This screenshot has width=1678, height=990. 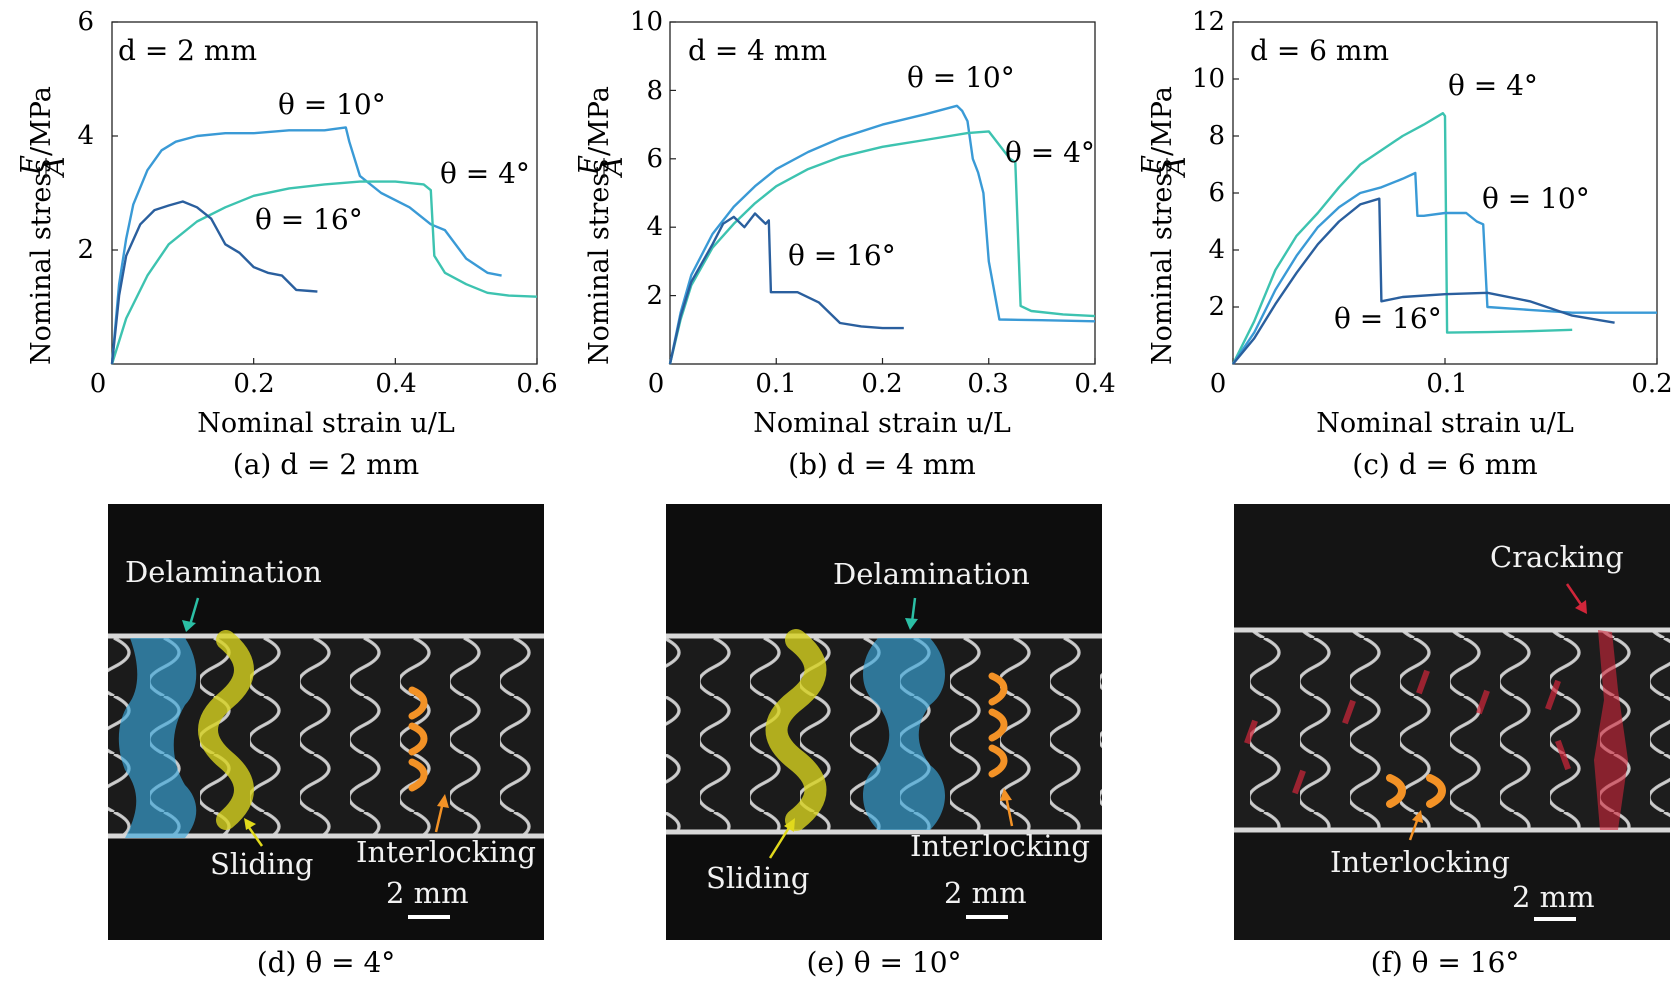 What do you see at coordinates (1553, 897) in the screenshot?
I see `scale-bar-label-f: 2 mm` at bounding box center [1553, 897].